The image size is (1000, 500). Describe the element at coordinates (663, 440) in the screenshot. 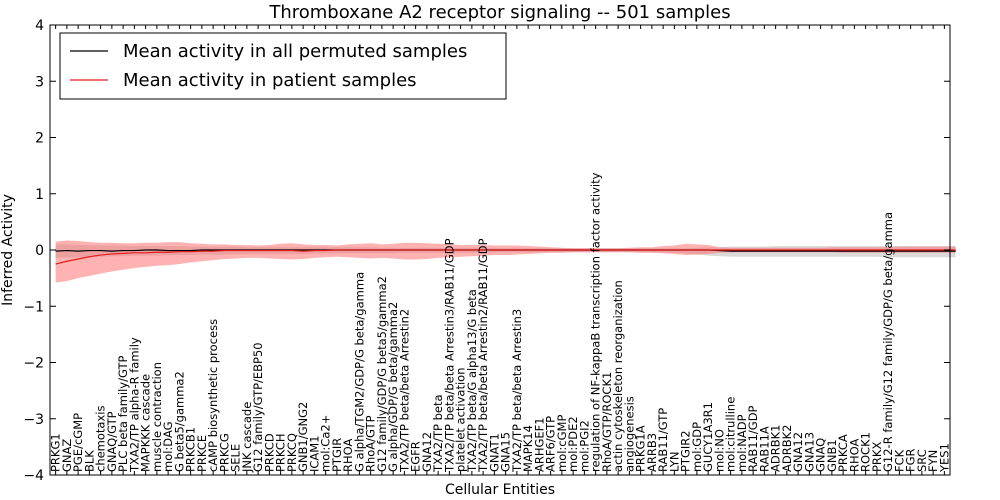

I see `x-tick-label: RAB11/GTP` at that location.